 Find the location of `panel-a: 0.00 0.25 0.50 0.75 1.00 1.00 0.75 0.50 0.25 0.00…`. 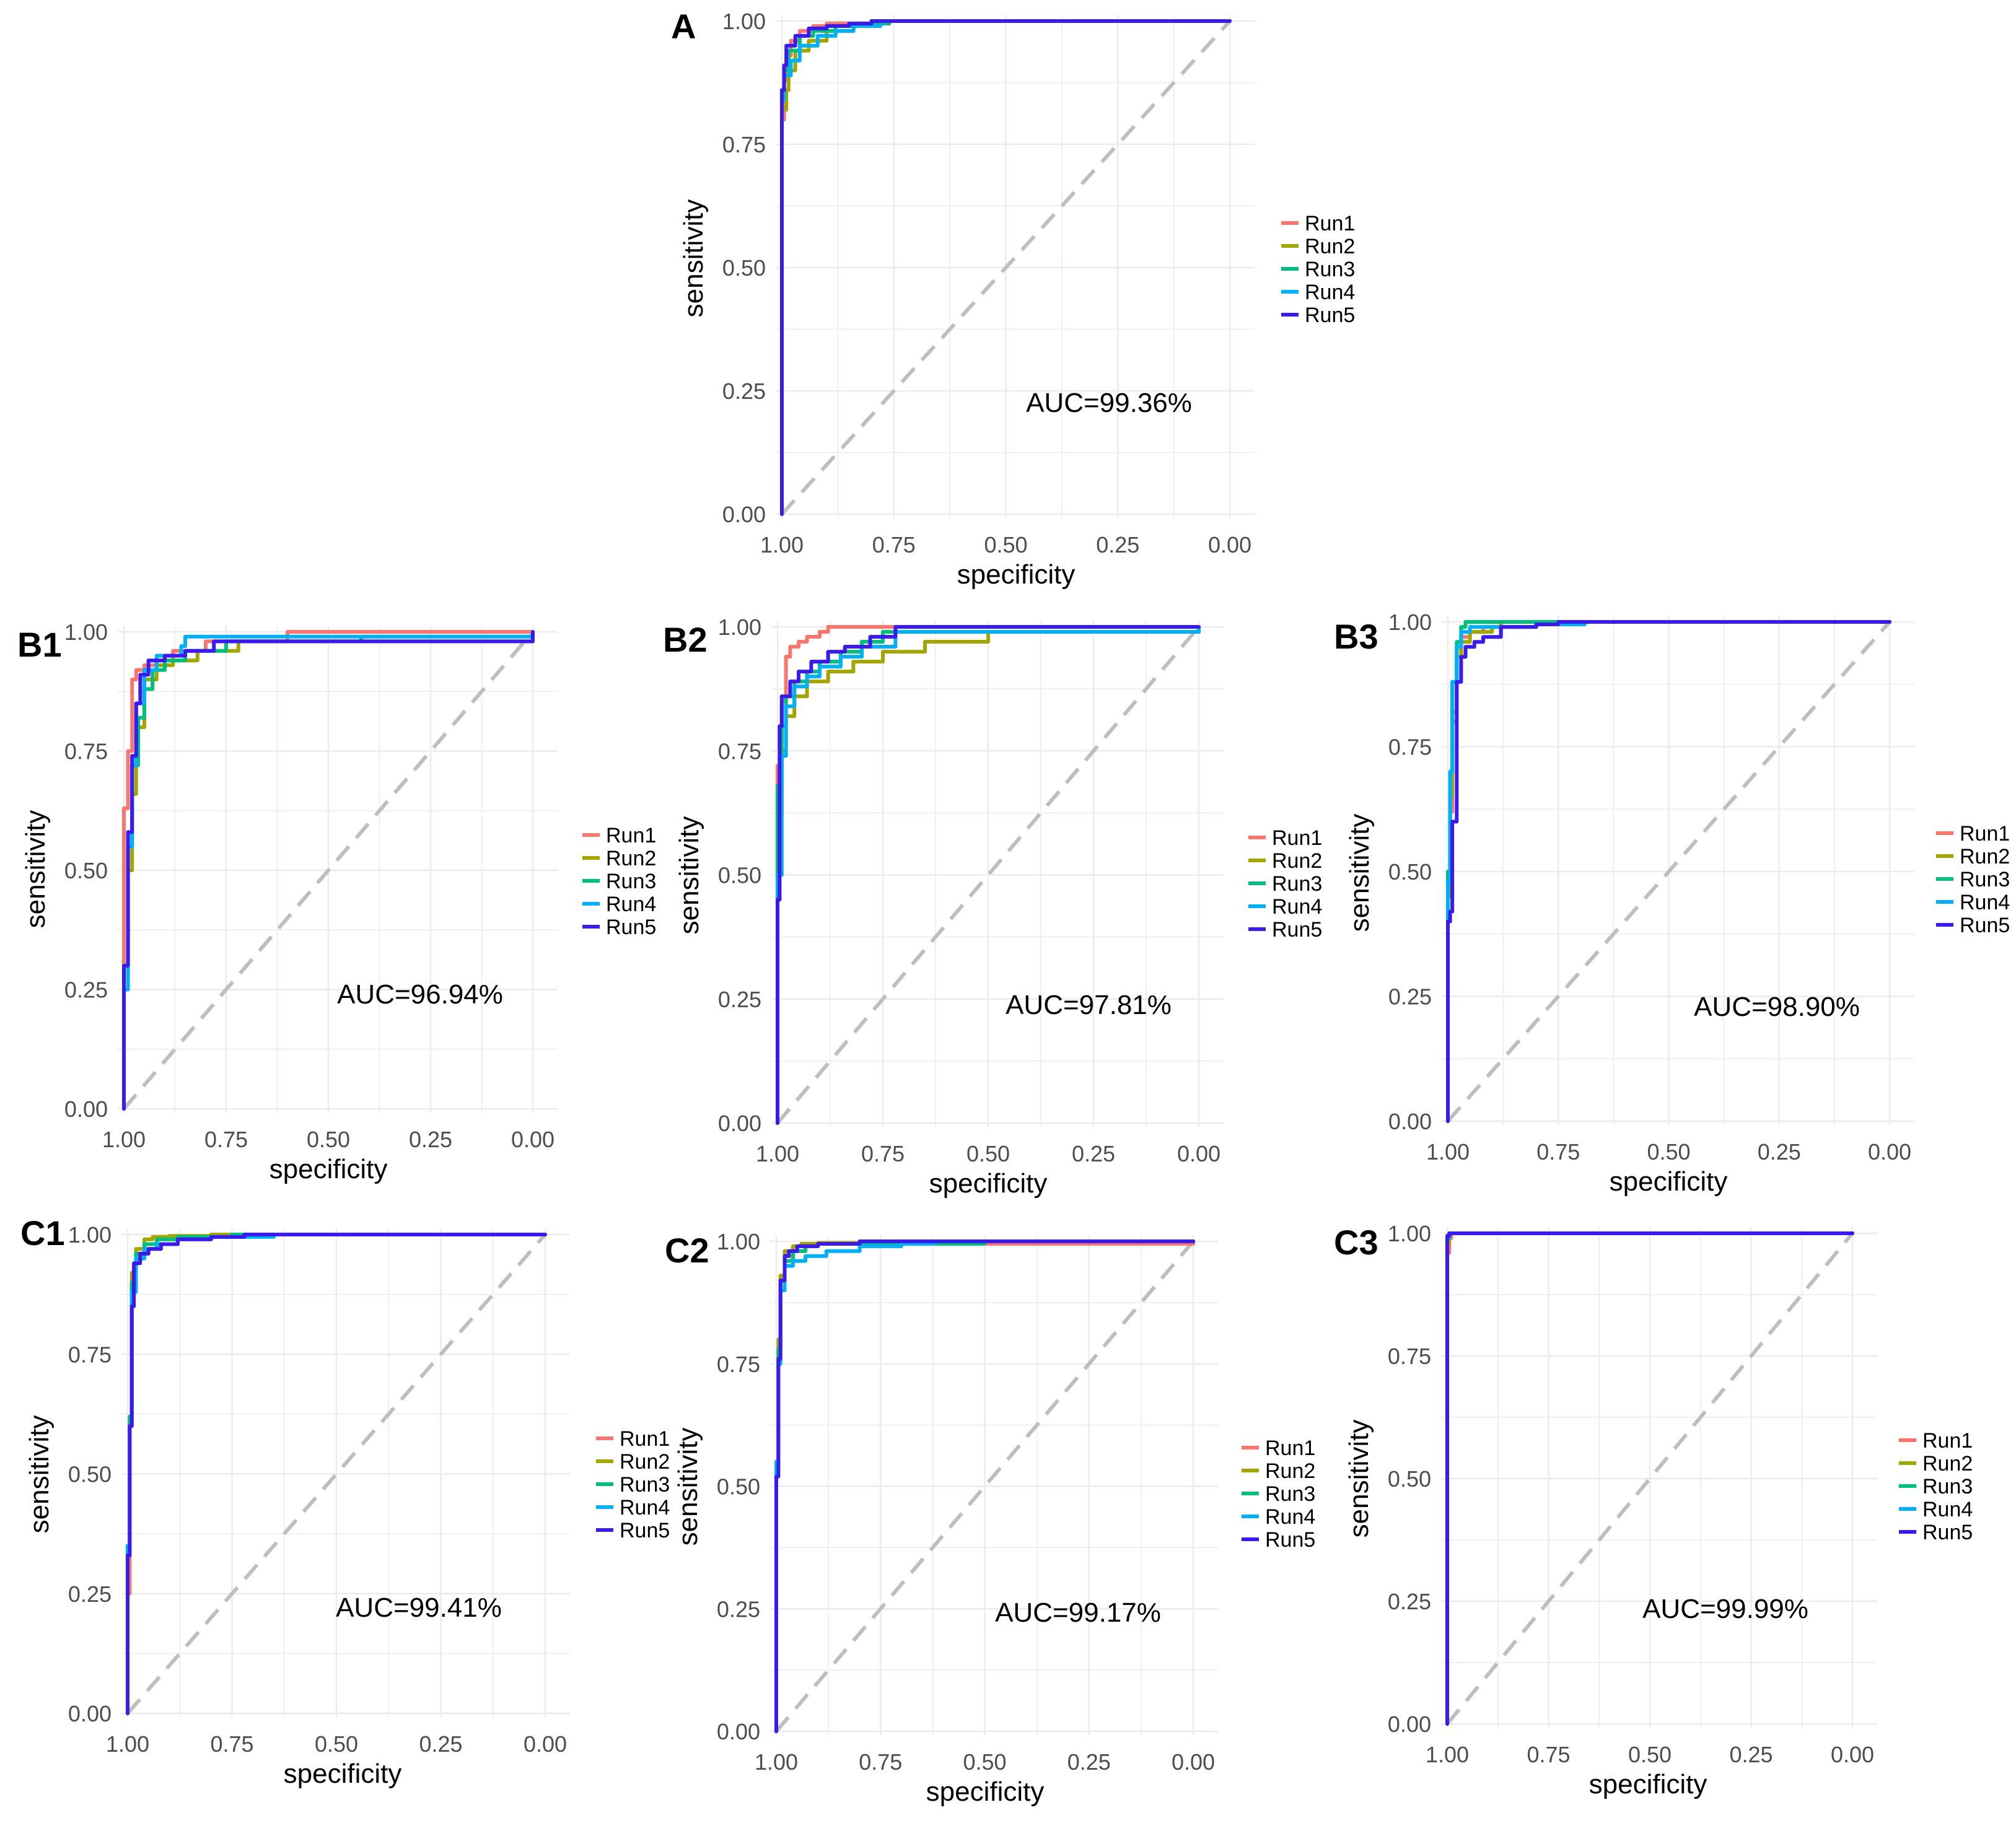

panel-a: 0.00 0.25 0.50 0.75 1.00 1.00 0.75 0.50 0.25 0.00… is located at coordinates (1013, 298).